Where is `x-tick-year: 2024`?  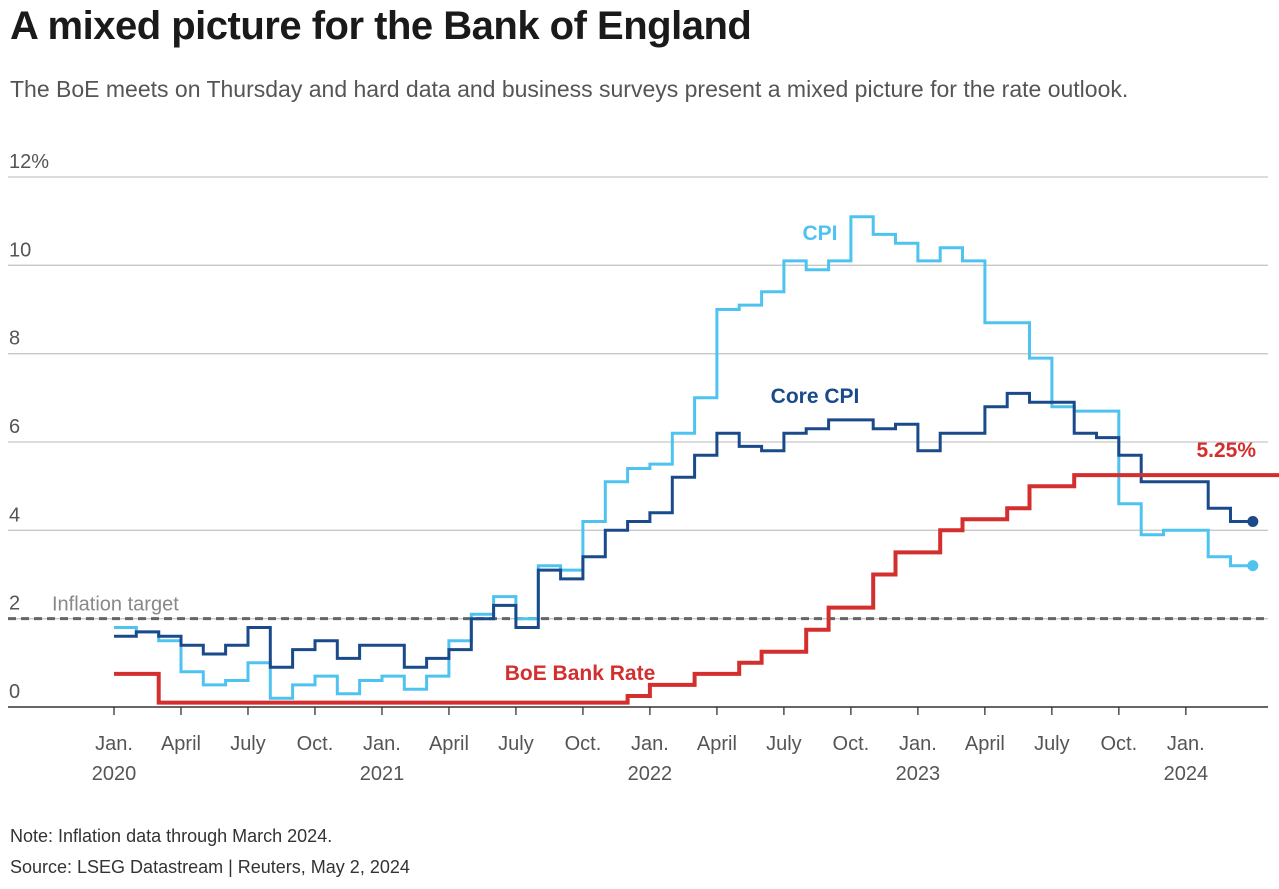
x-tick-year: 2024 is located at coordinates (1186, 774).